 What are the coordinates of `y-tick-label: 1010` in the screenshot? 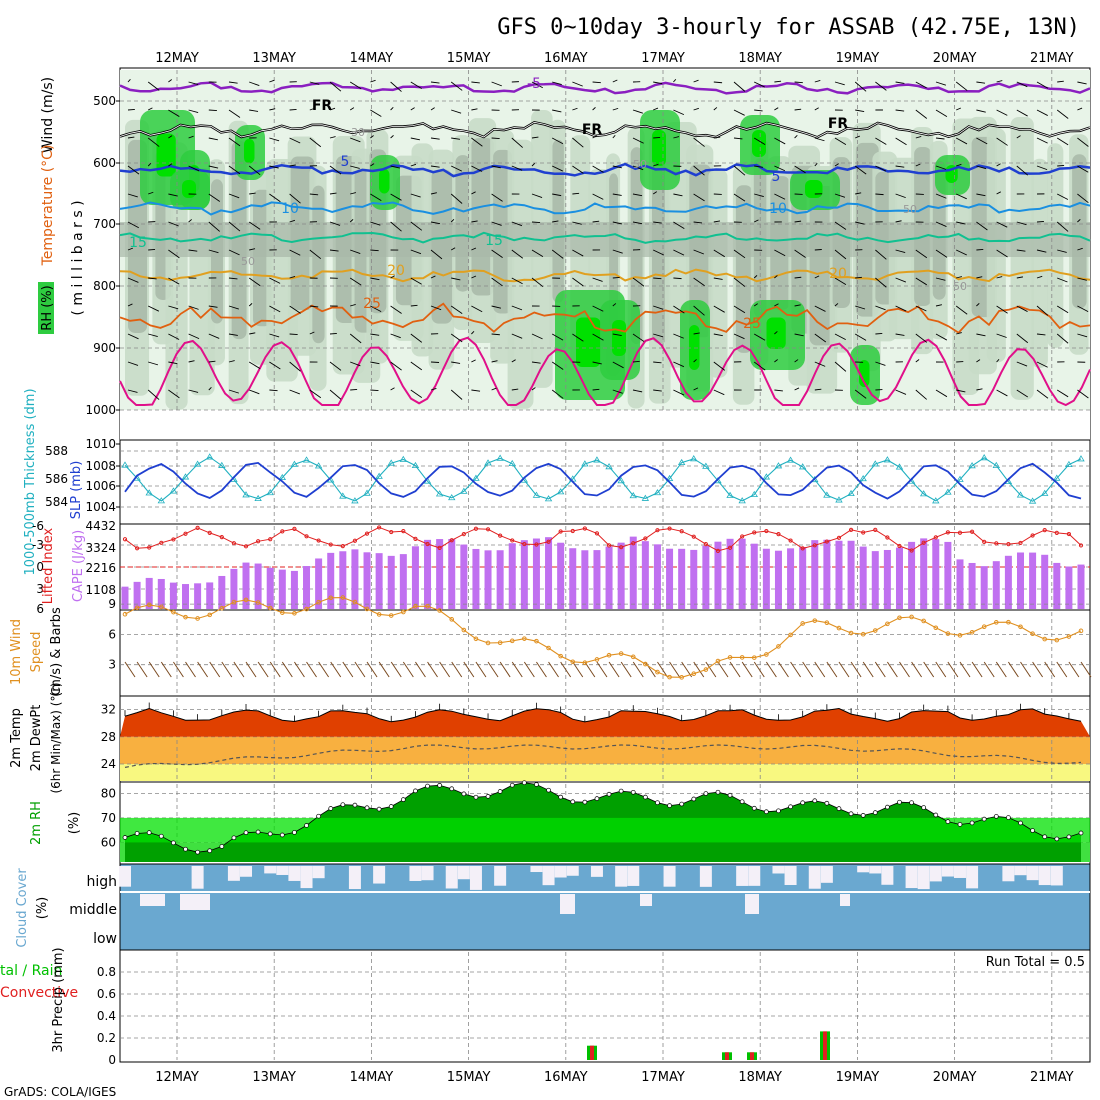 It's located at (100, 444).